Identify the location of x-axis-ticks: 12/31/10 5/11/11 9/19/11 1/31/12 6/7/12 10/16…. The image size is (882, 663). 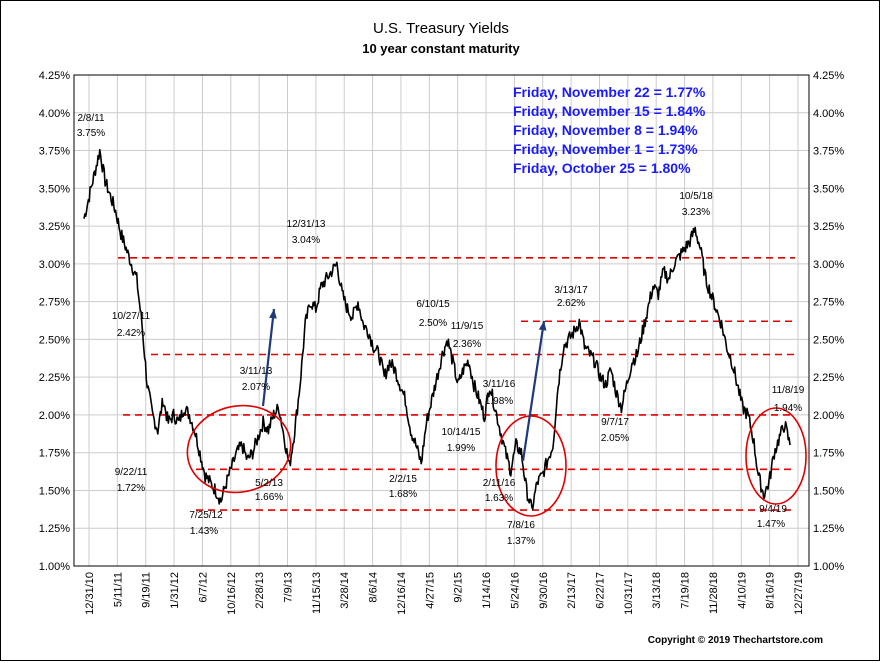
(444, 593).